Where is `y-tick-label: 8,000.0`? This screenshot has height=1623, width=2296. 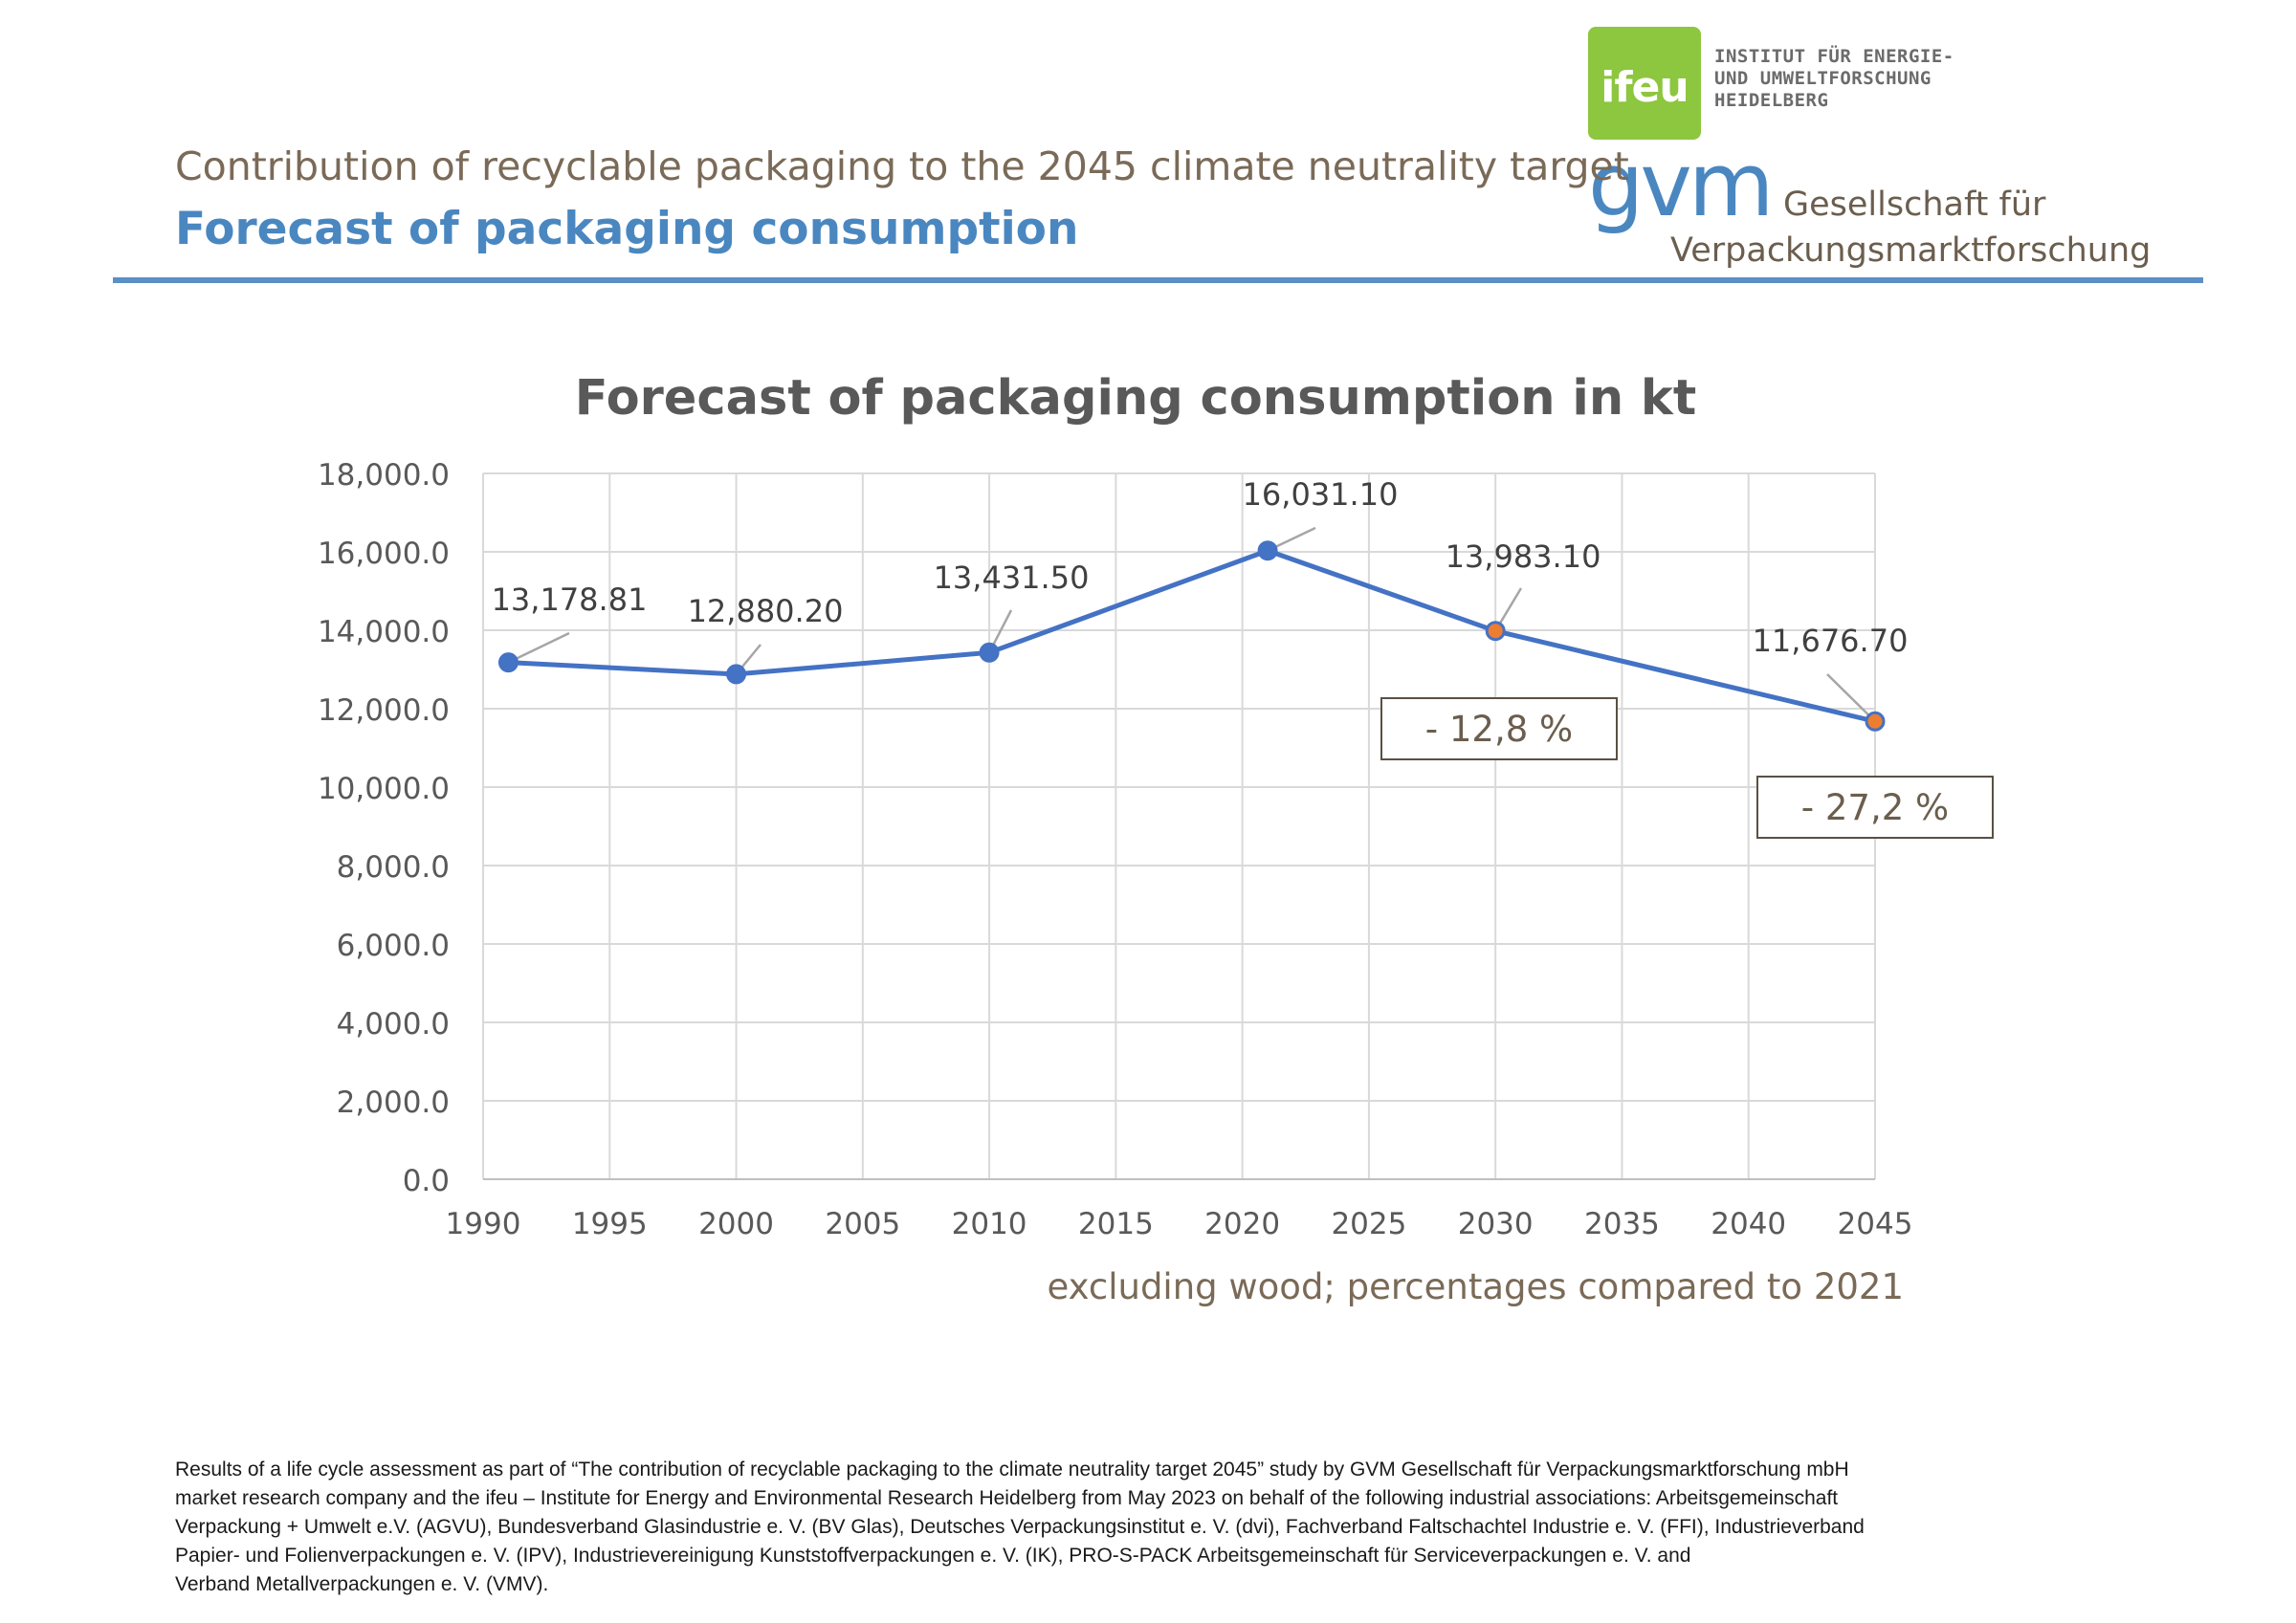
y-tick-label: 8,000.0 is located at coordinates (393, 868).